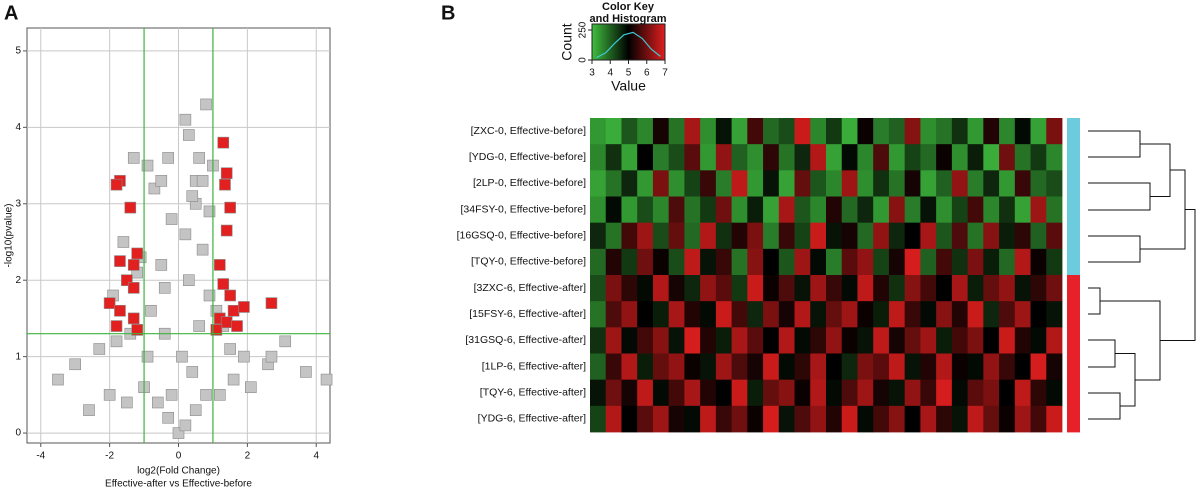 The image size is (1199, 489). Describe the element at coordinates (178, 484) in the screenshot. I see `x-axis-subtitle: Effective-after vs Effective-before` at that location.